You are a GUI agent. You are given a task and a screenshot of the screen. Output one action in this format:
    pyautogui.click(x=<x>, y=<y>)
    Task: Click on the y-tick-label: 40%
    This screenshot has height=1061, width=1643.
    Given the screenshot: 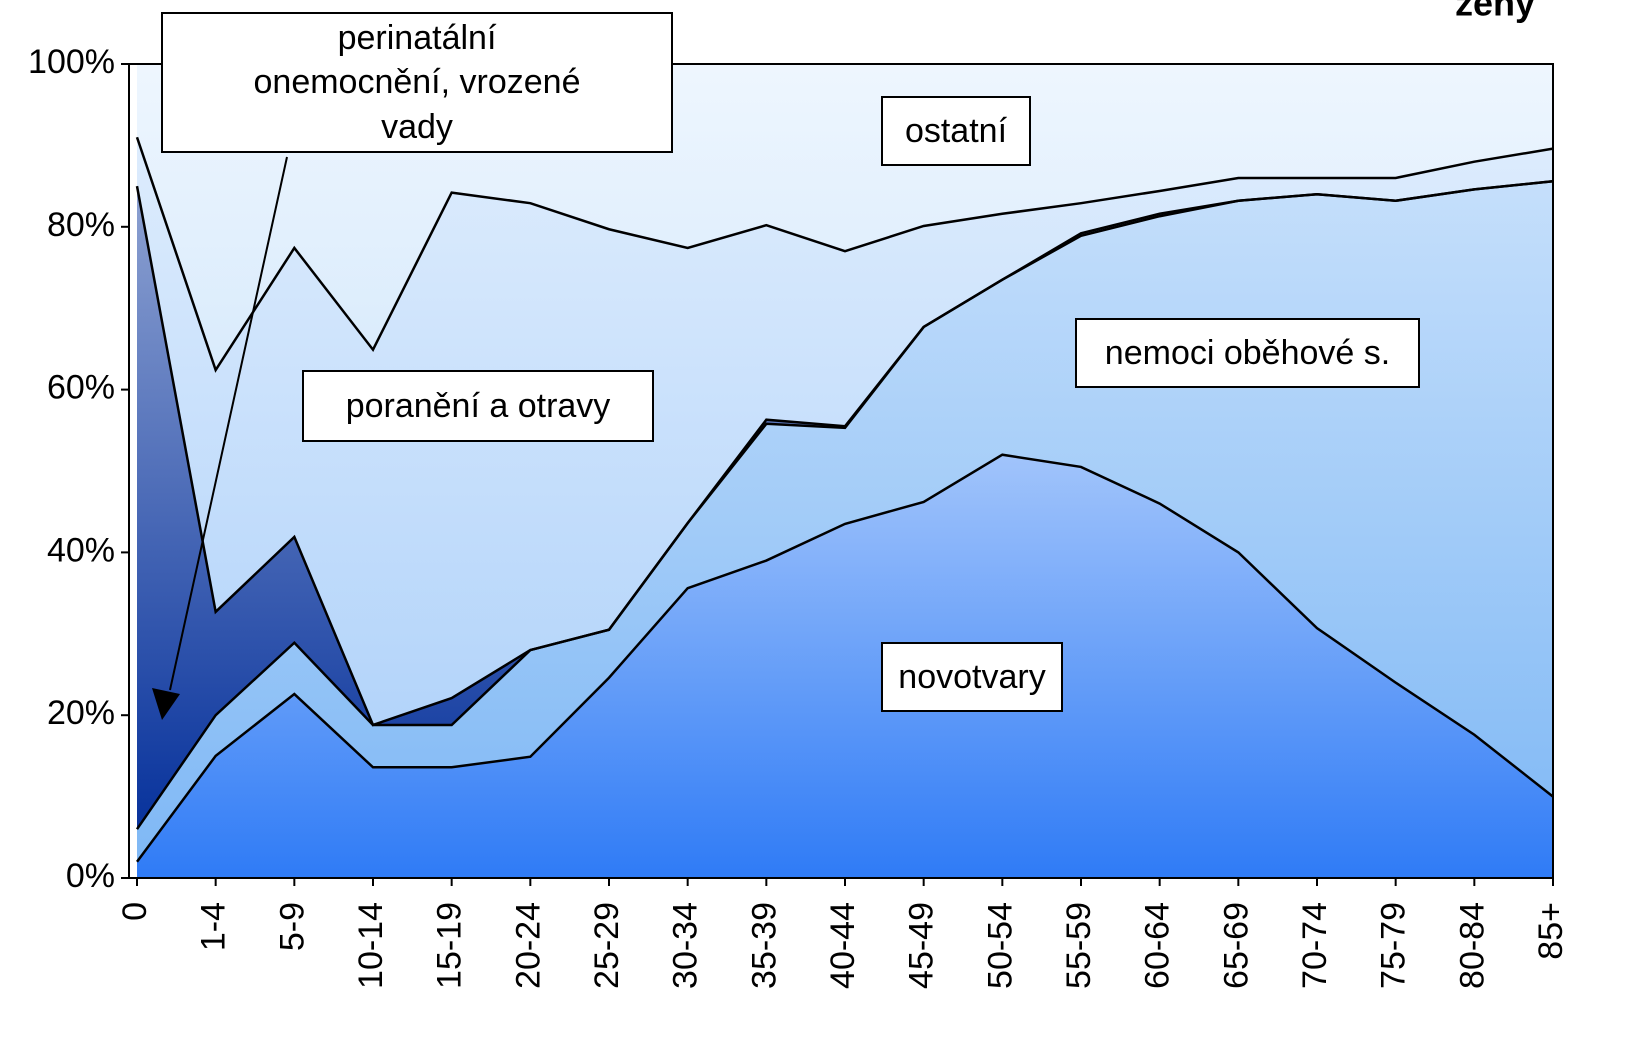 What is the action you would take?
    pyautogui.click(x=81, y=550)
    